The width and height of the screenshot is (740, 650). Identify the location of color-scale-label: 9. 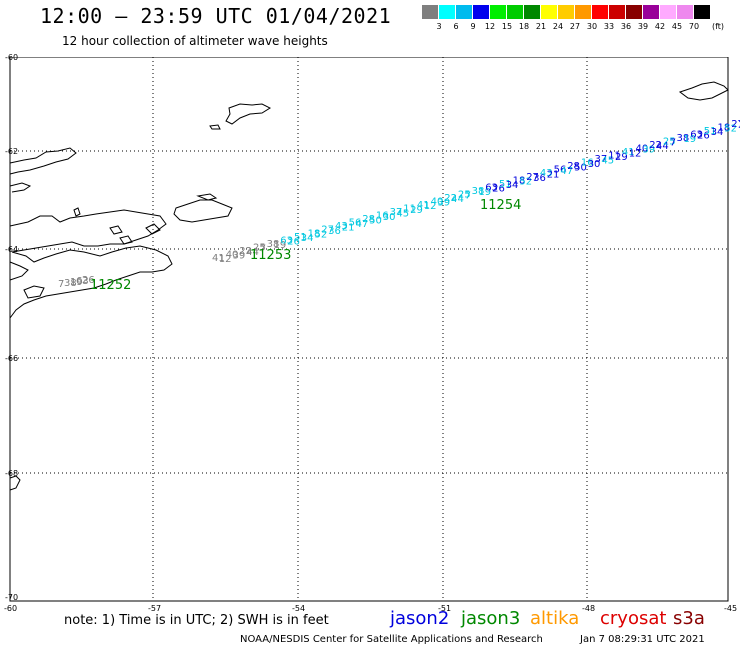
(473, 26).